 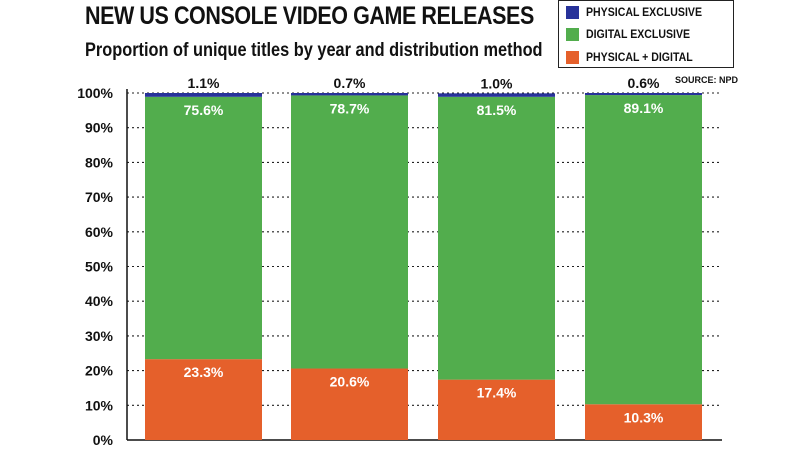 What do you see at coordinates (204, 110) in the screenshot?
I see `data-label-digital-exclusive-1: 75.6%` at bounding box center [204, 110].